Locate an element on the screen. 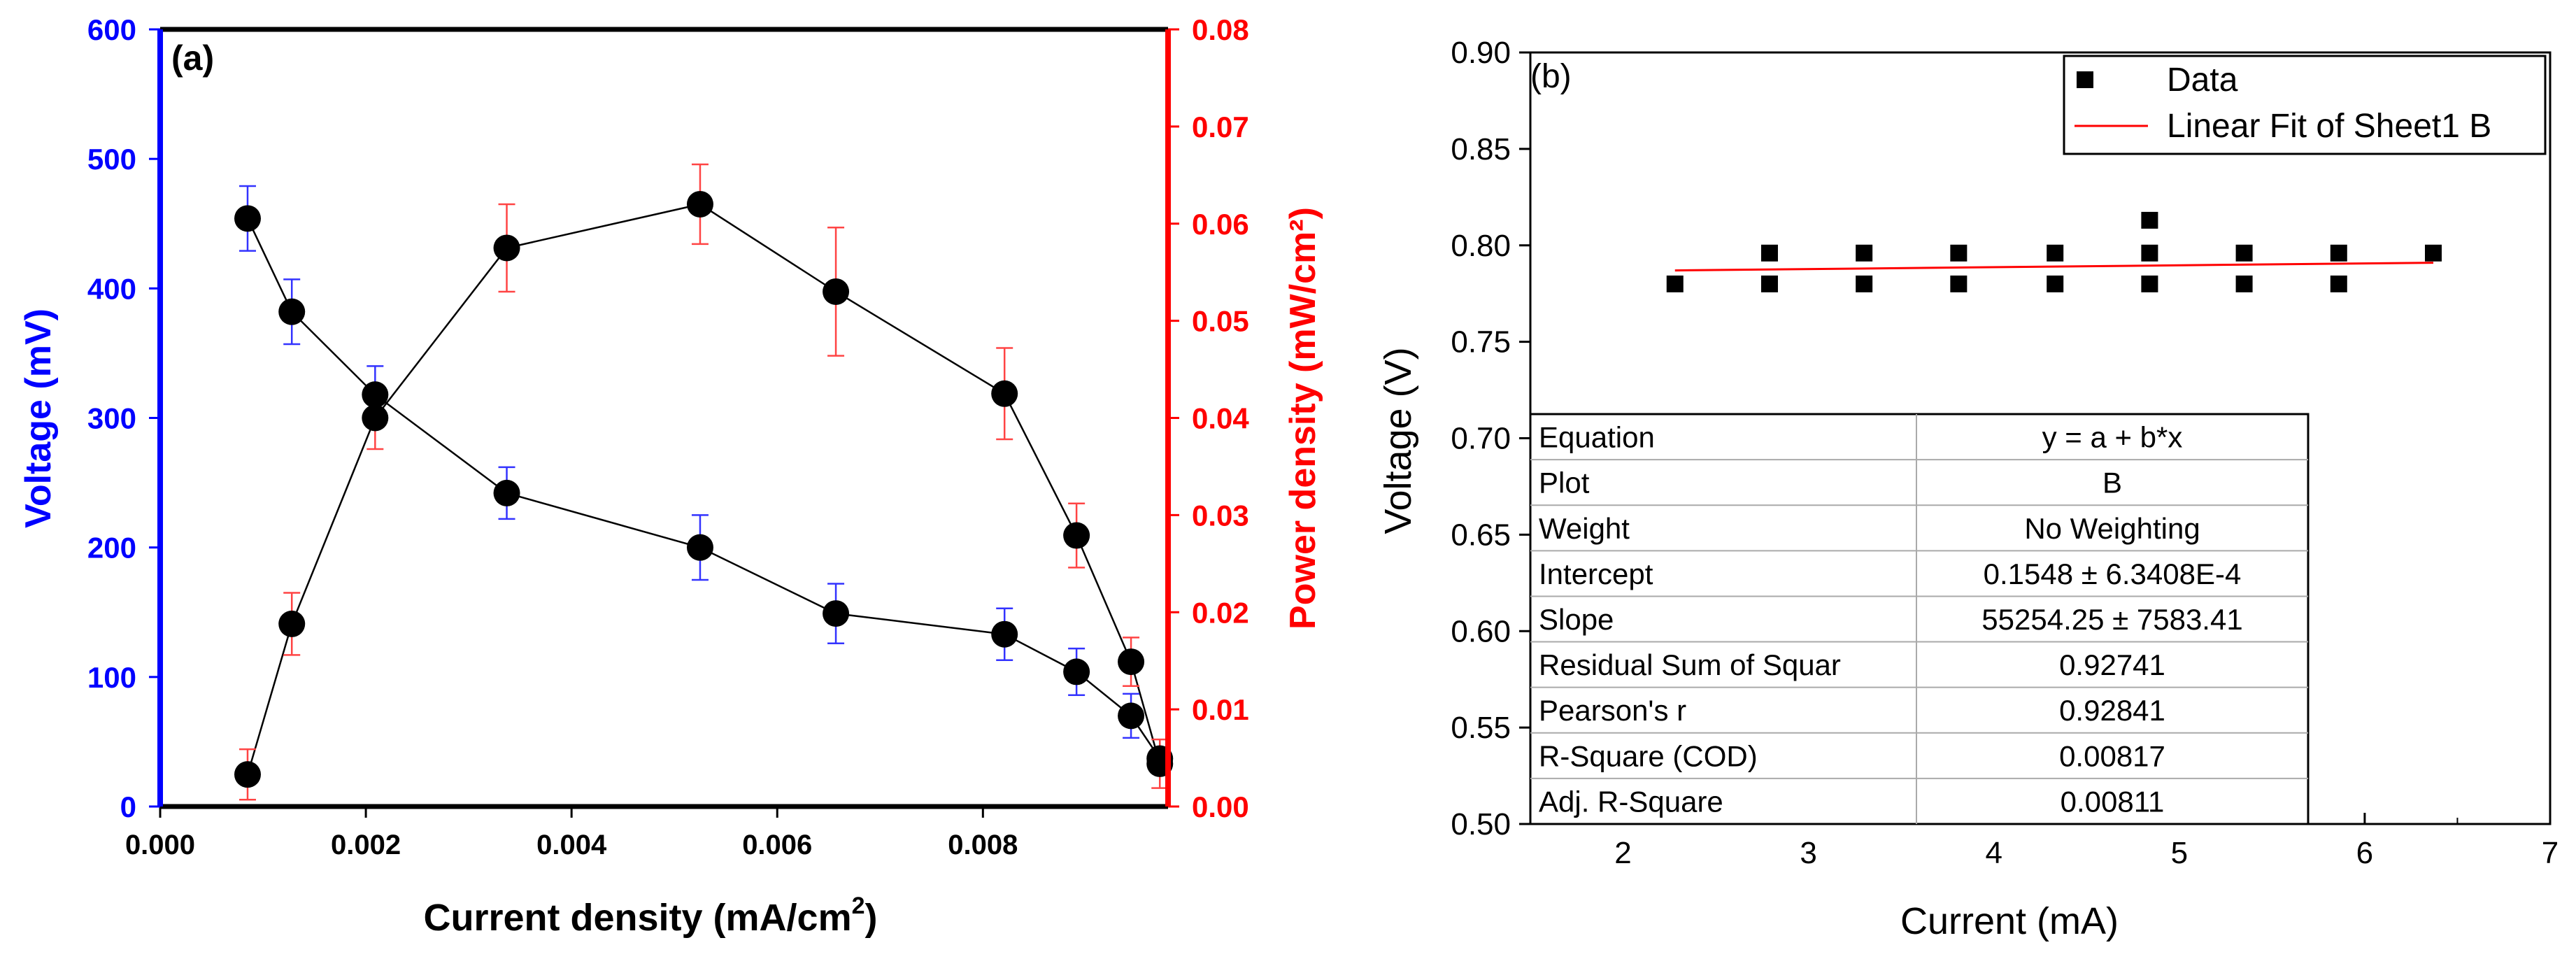  fit-table-value: 0.00817 is located at coordinates (2112, 755).